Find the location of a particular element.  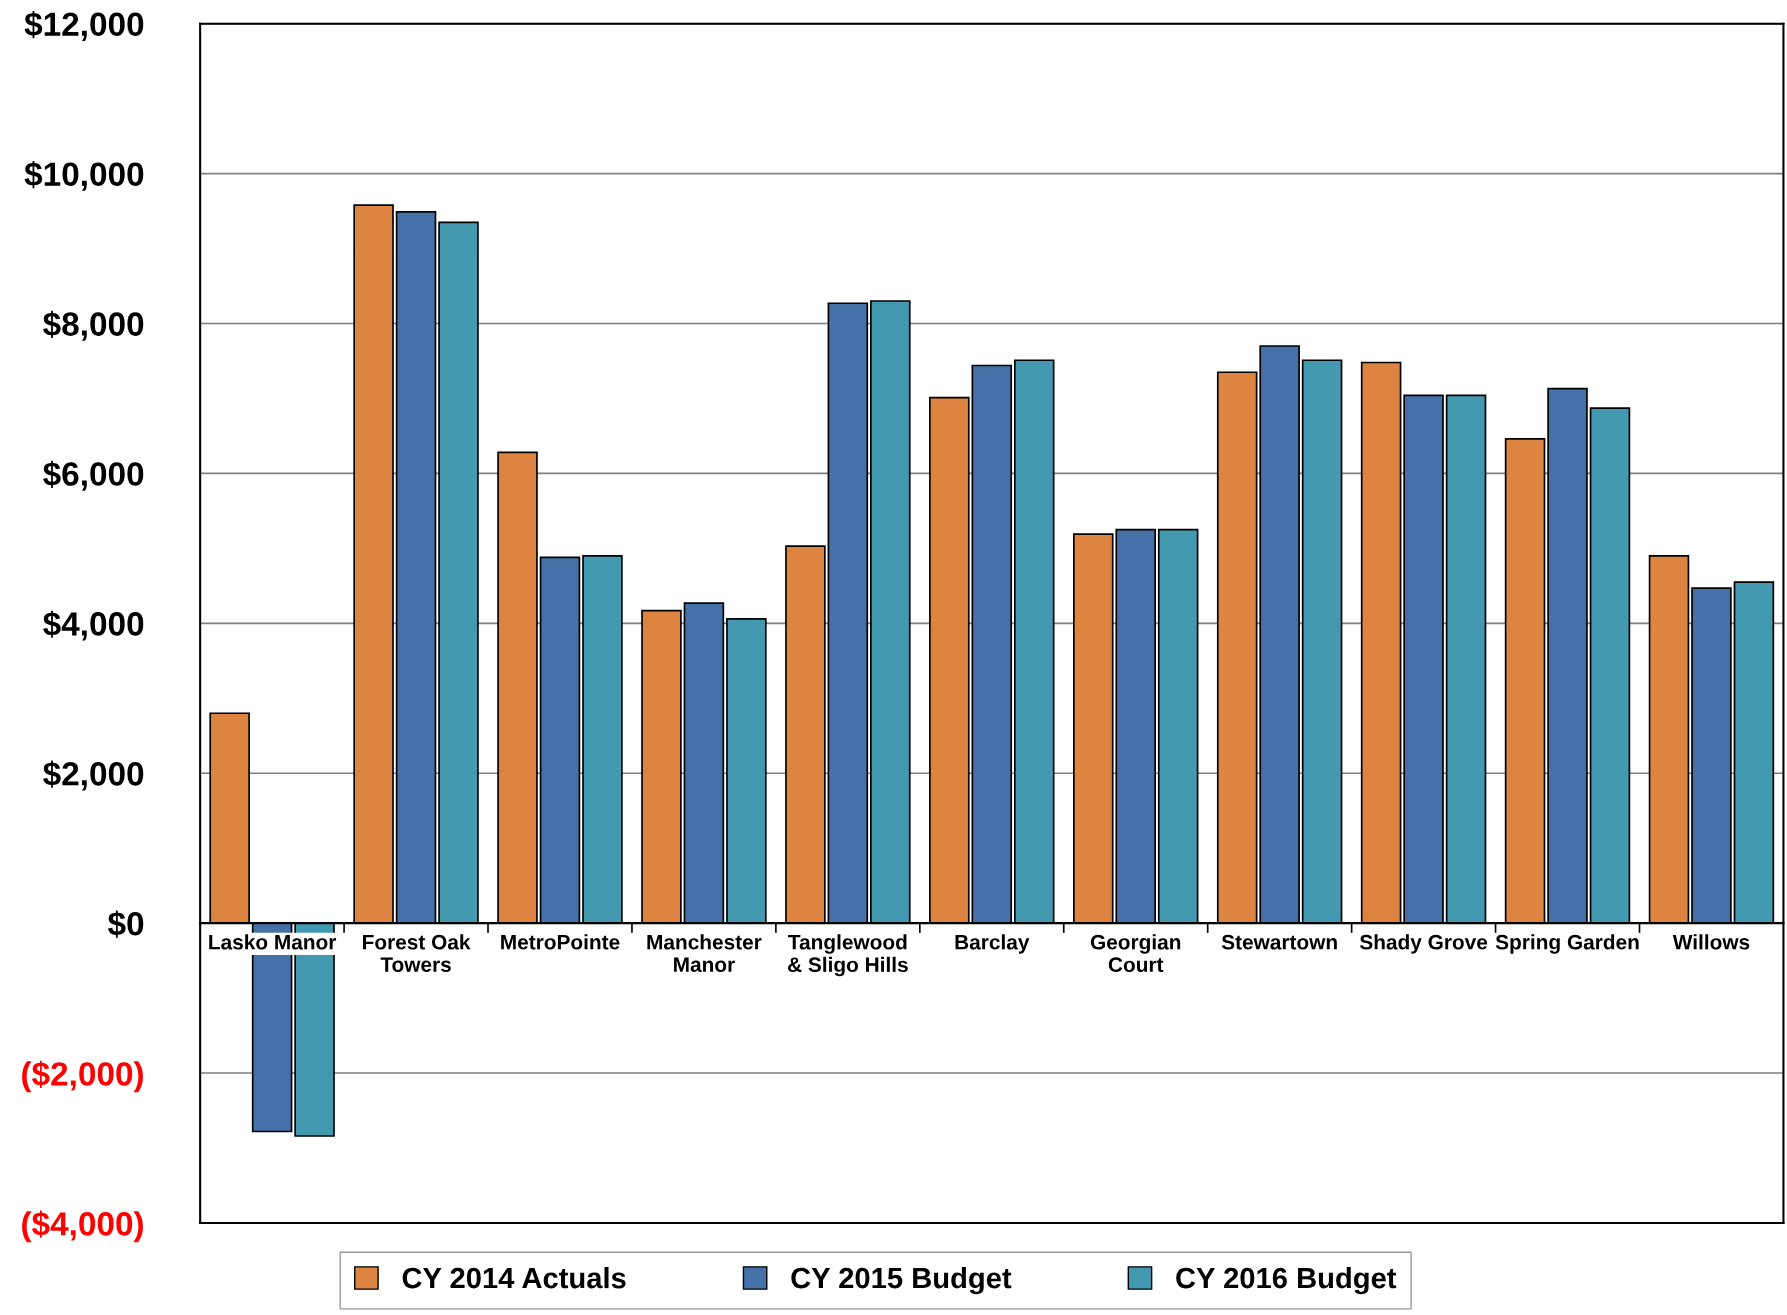

y-tick-label: $4,000 is located at coordinates (93, 625).